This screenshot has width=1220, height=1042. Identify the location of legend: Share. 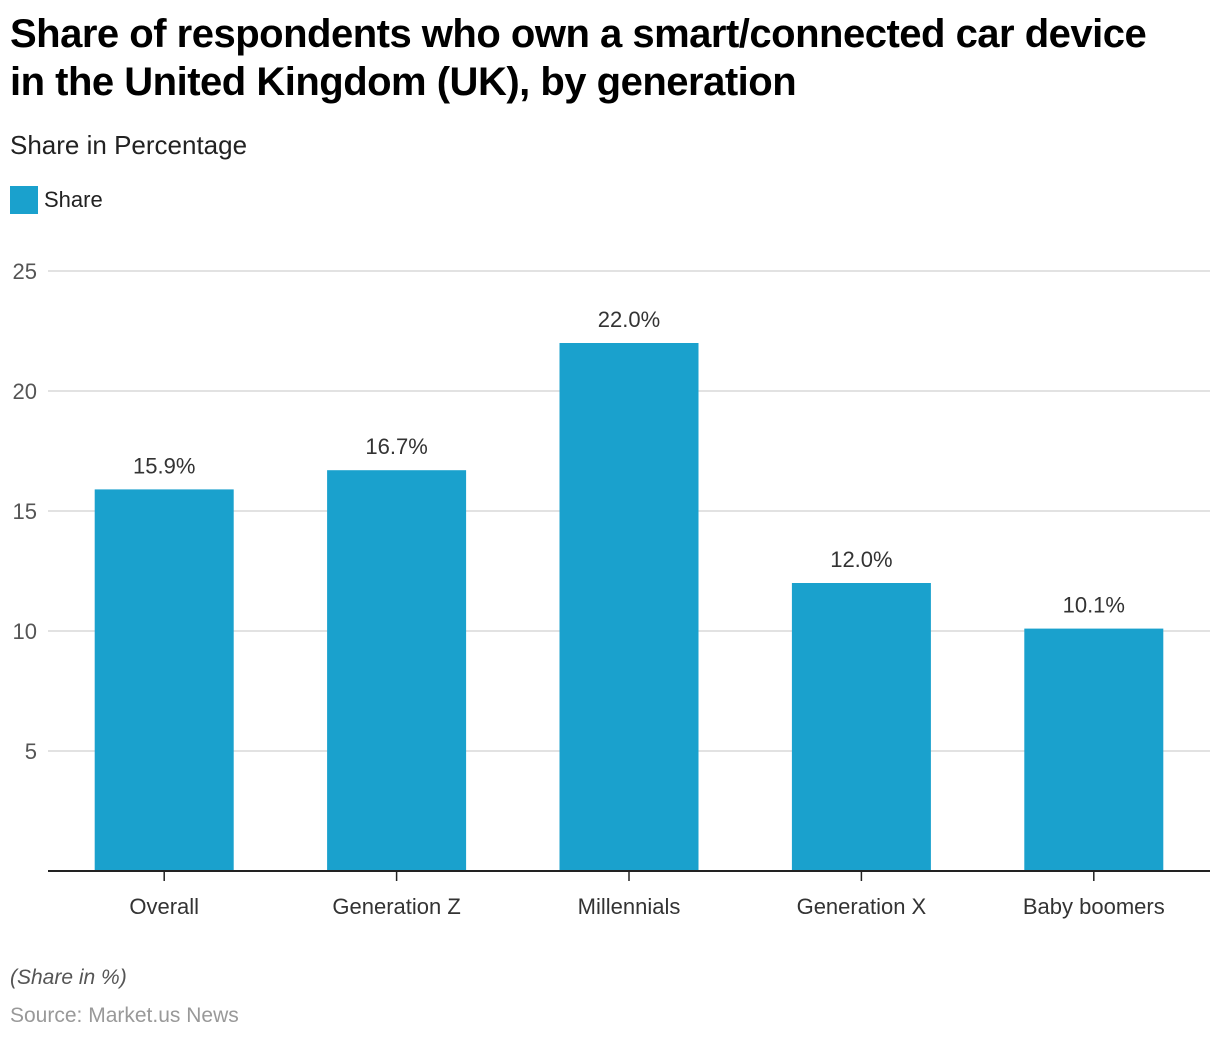
(56, 200).